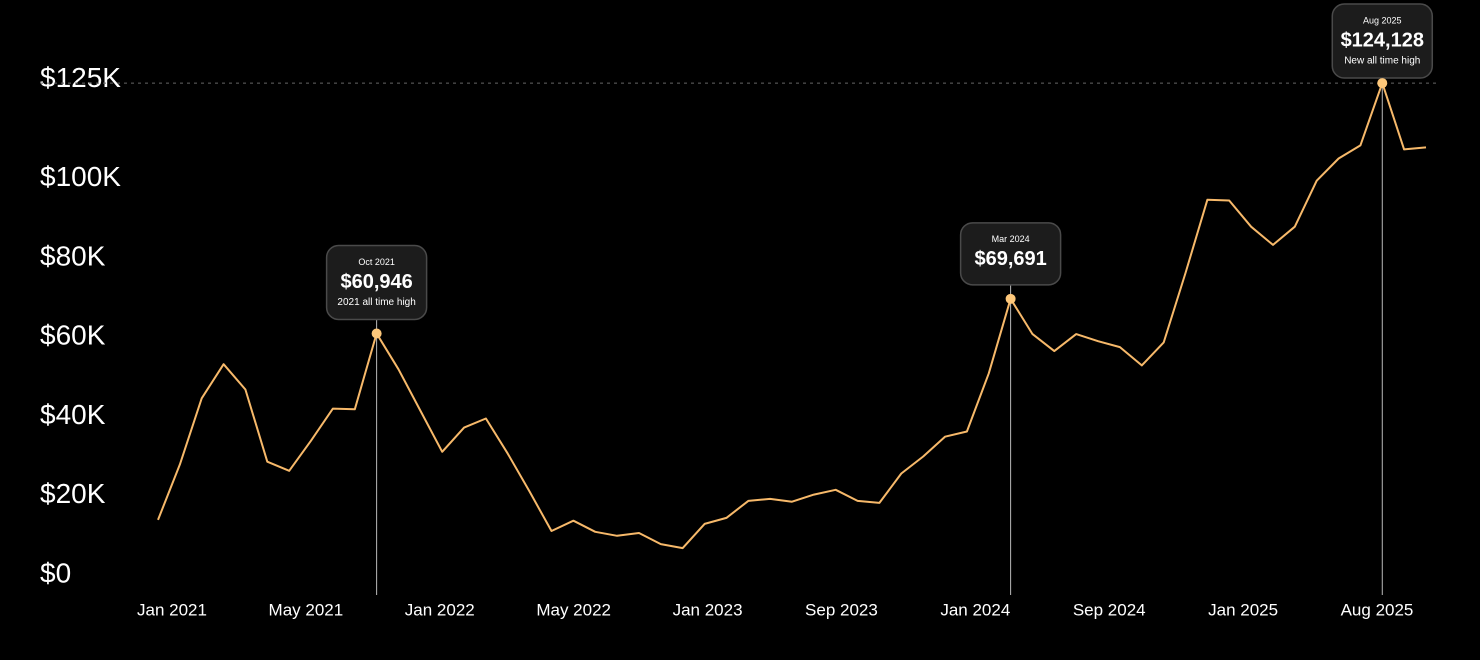  I want to click on annotation-value: $69,691, so click(1010, 259).